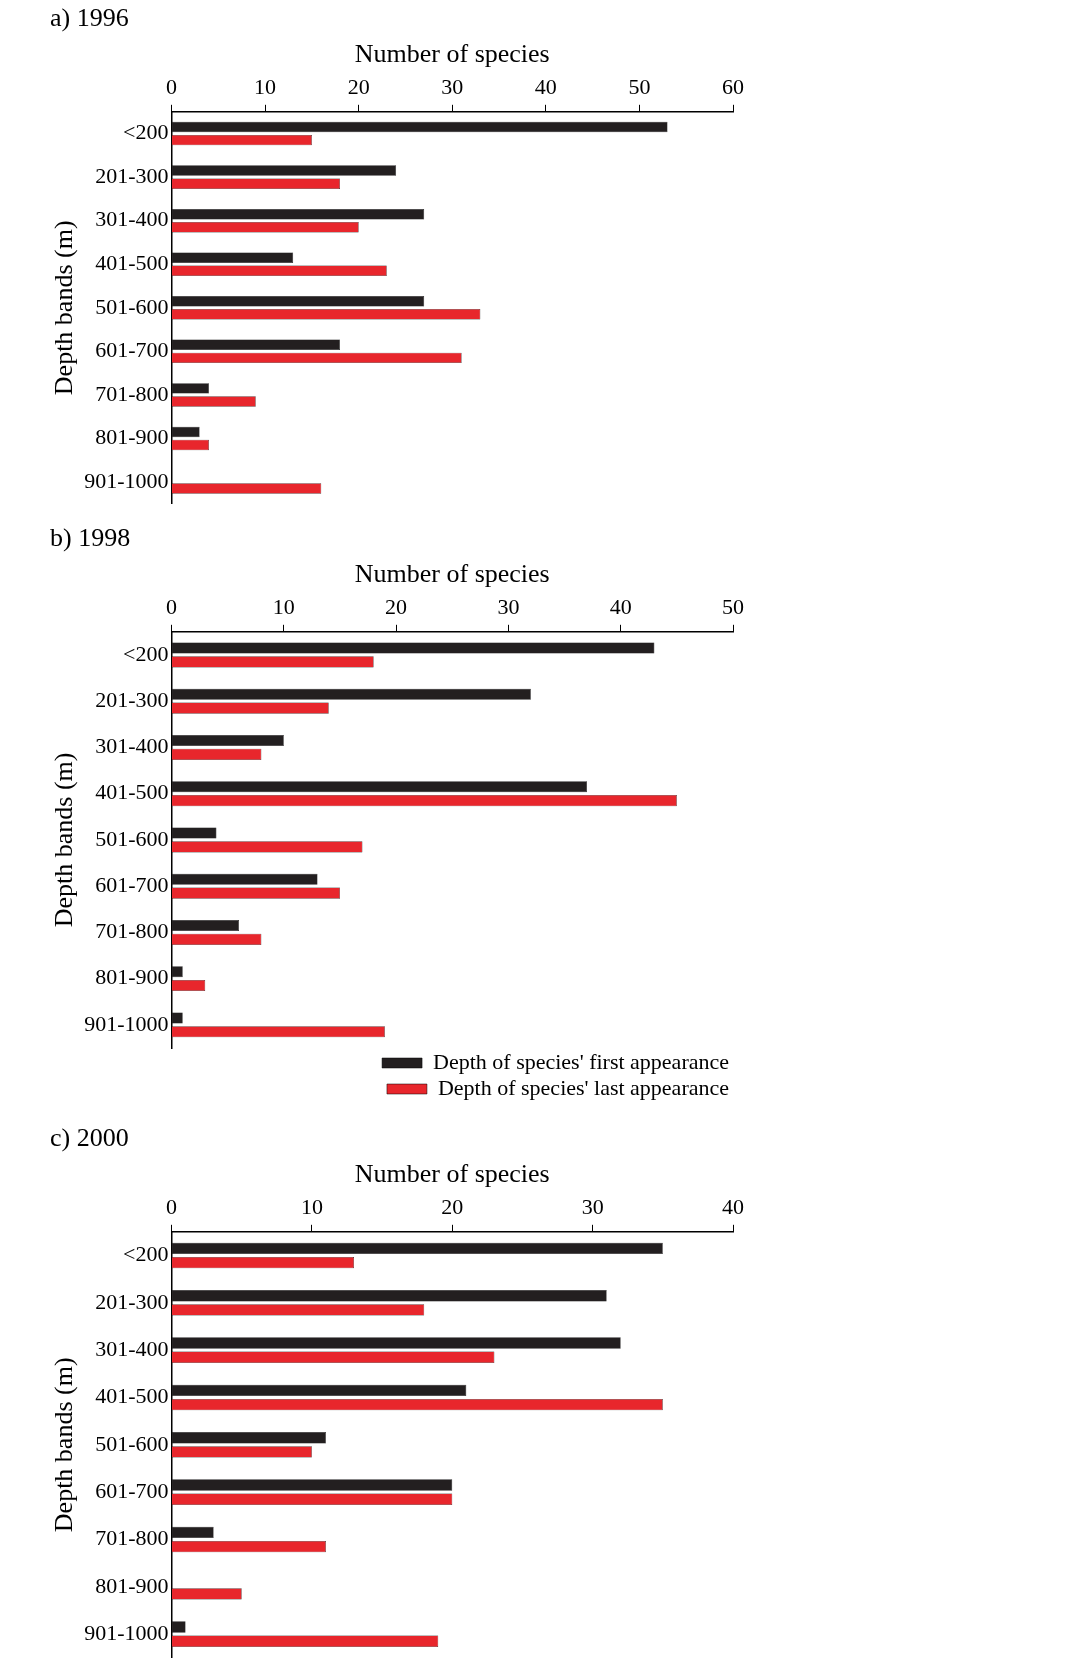  I want to click on legend-label: Depth of species' last appearance, so click(583, 1087).